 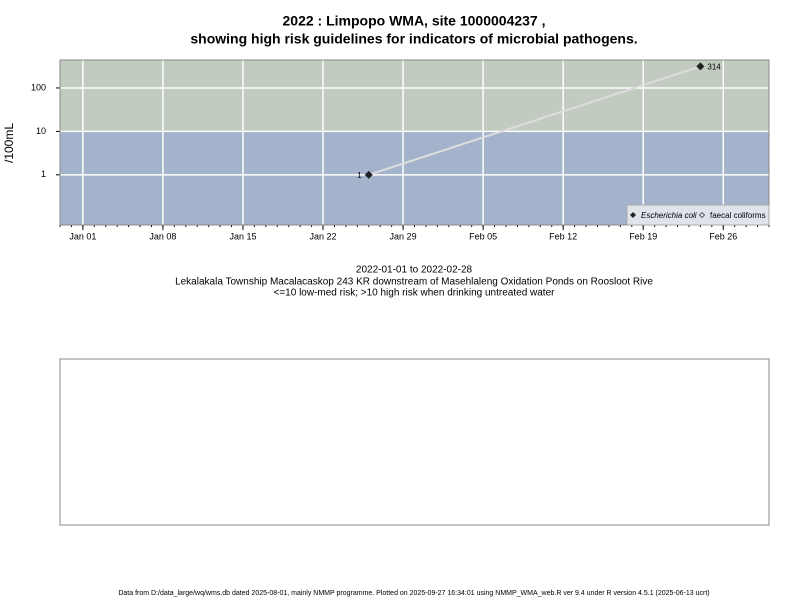 What do you see at coordinates (323, 236) in the screenshot?
I see `x-tick-label: Jan 22` at bounding box center [323, 236].